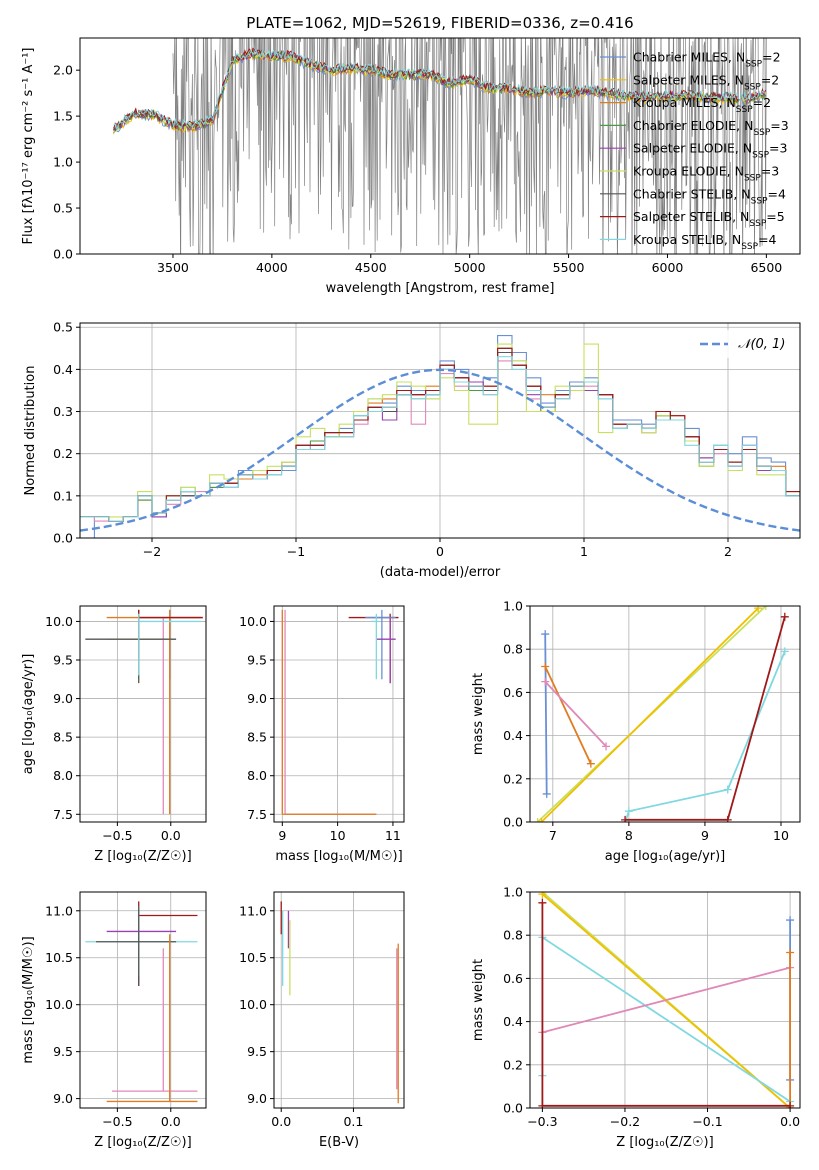 Image resolution: width=819 pixels, height=1170 pixels. I want to click on legend-label: Kroupa MILES, NSSP=2, so click(702, 105).